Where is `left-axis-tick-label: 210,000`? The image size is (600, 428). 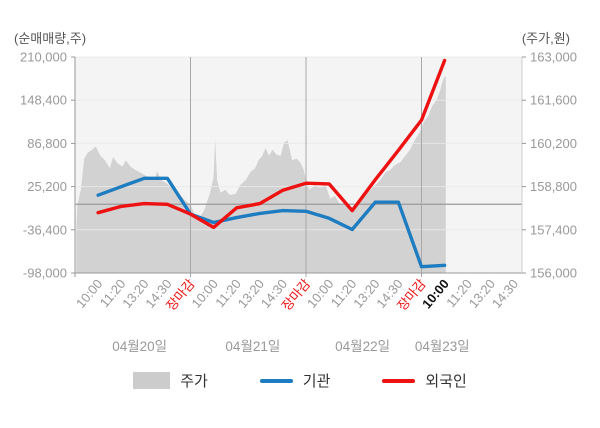
left-axis-tick-label: 210,000 is located at coordinates (43, 57).